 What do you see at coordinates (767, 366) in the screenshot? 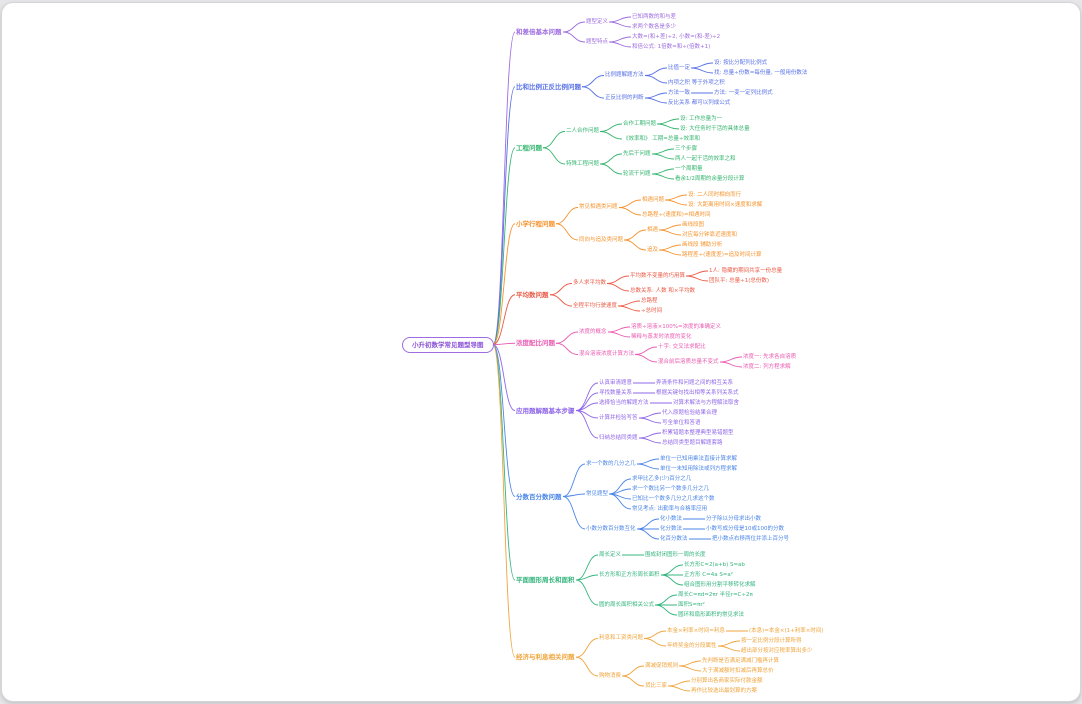
I see `leaf-topic: 浓度二: 列方程求解` at bounding box center [767, 366].